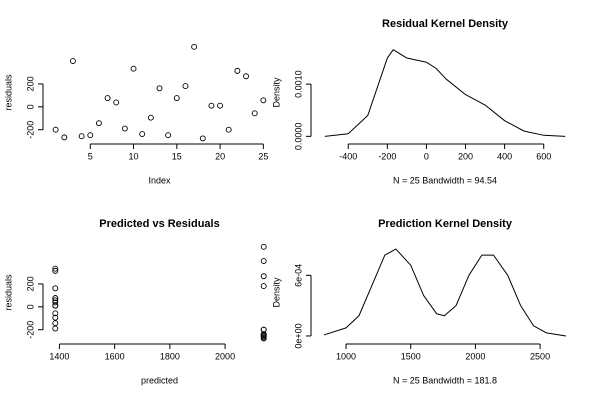  What do you see at coordinates (411, 356) in the screenshot?
I see `x-tick-label: 1500` at bounding box center [411, 356].